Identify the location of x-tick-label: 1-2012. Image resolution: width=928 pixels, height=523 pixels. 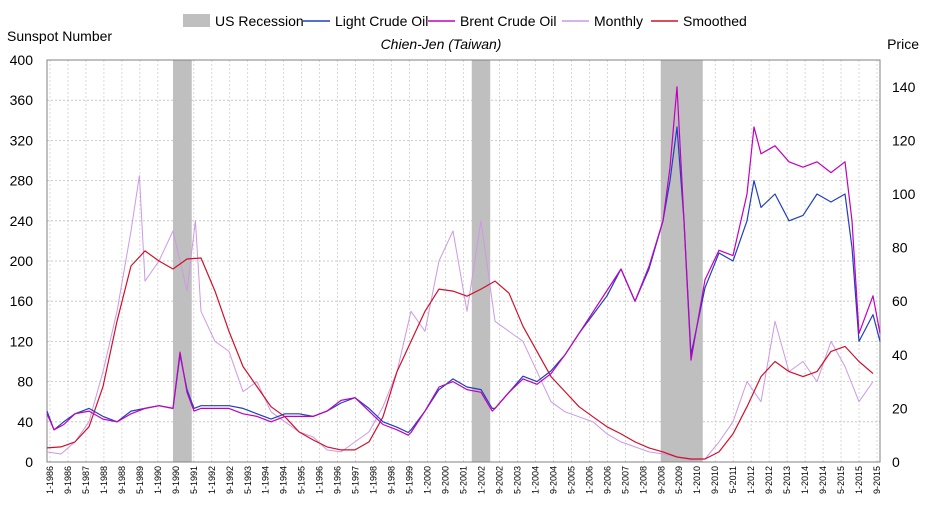
(751, 480).